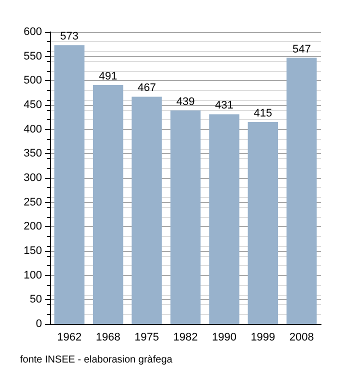  What do you see at coordinates (301, 338) in the screenshot?
I see `x-tick-label: 2008` at bounding box center [301, 338].